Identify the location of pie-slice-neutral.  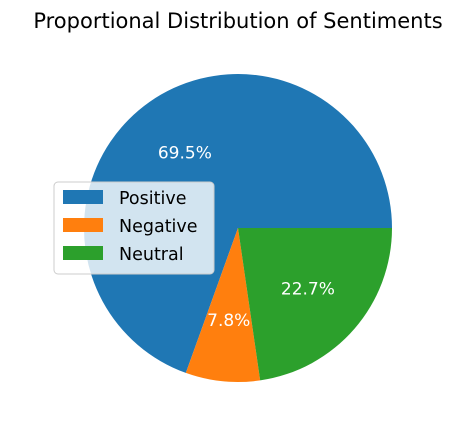
(315, 304).